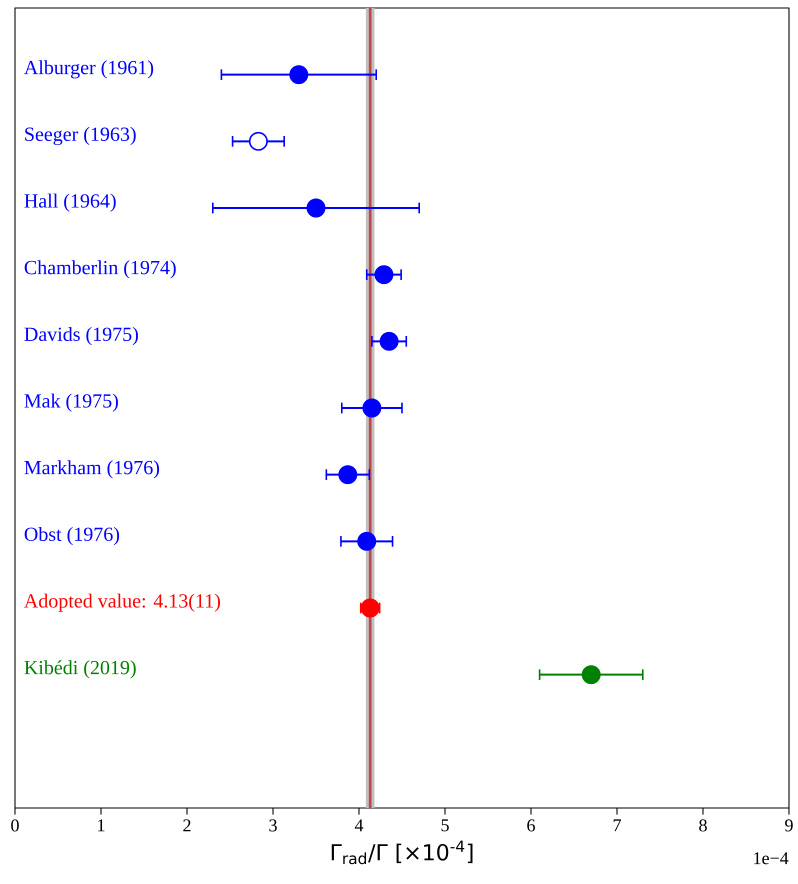  What do you see at coordinates (72, 536) in the screenshot?
I see `y-tick-label: Obst (1976)` at bounding box center [72, 536].